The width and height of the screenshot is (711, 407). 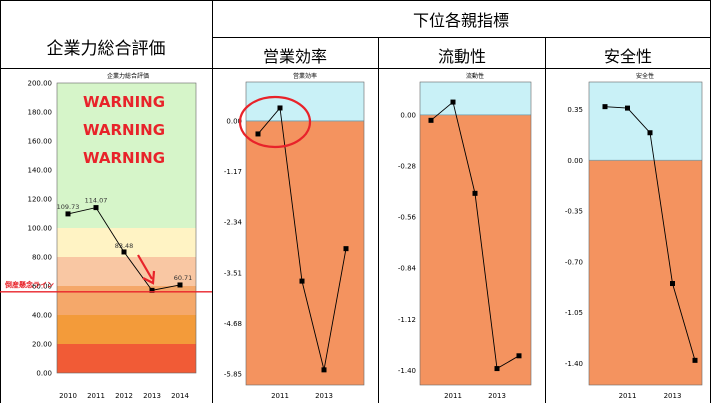 What do you see at coordinates (575, 110) in the screenshot?
I see `y-tick-label: 0.35` at bounding box center [575, 110].